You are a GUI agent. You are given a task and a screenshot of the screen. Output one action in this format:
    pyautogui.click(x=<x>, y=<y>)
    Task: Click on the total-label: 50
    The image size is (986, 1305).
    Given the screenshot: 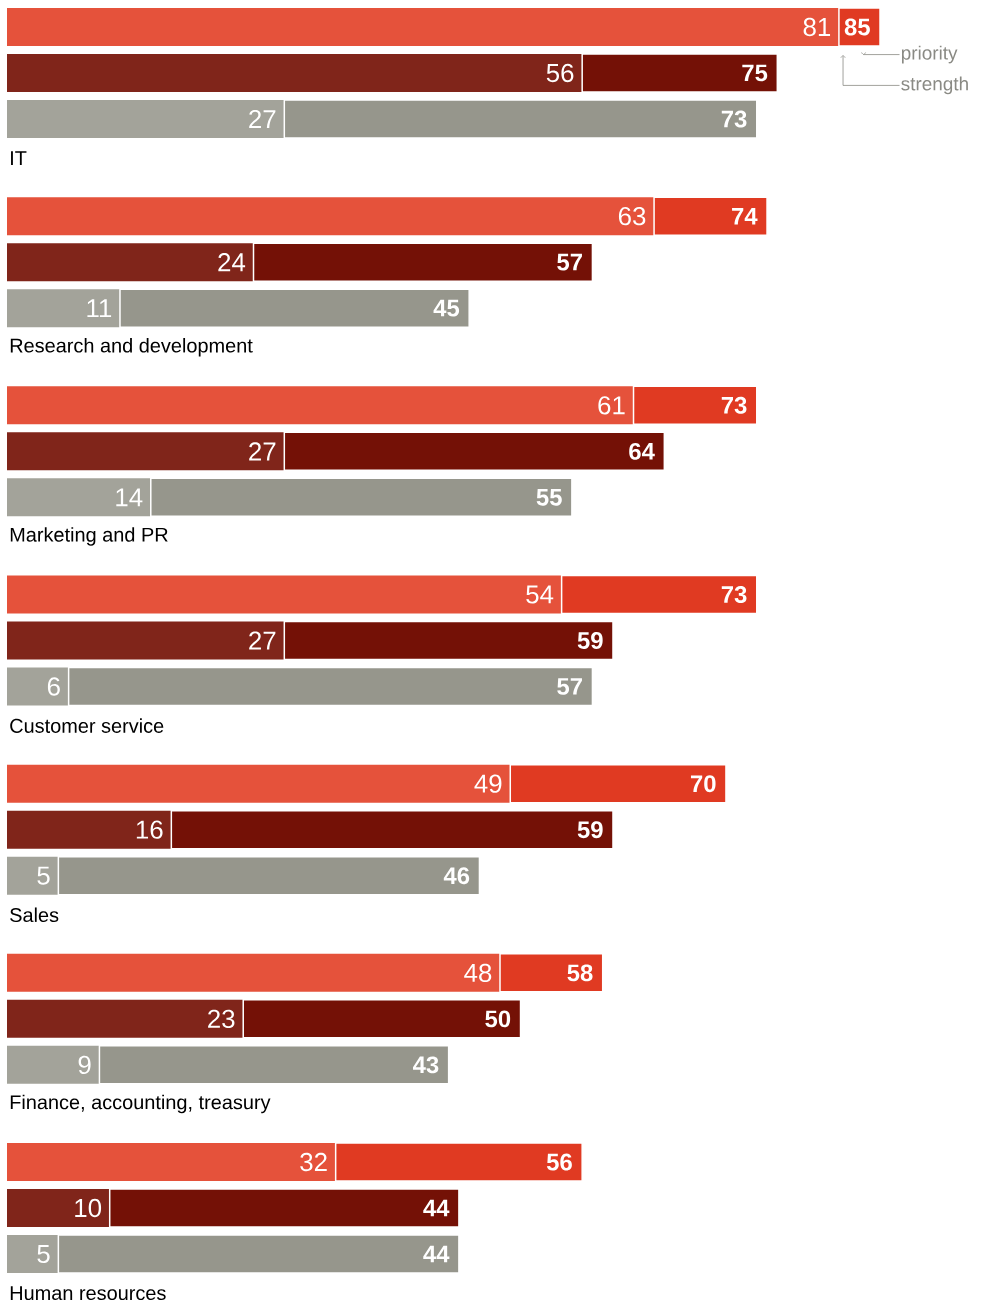 What is the action you would take?
    pyautogui.click(x=498, y=1019)
    